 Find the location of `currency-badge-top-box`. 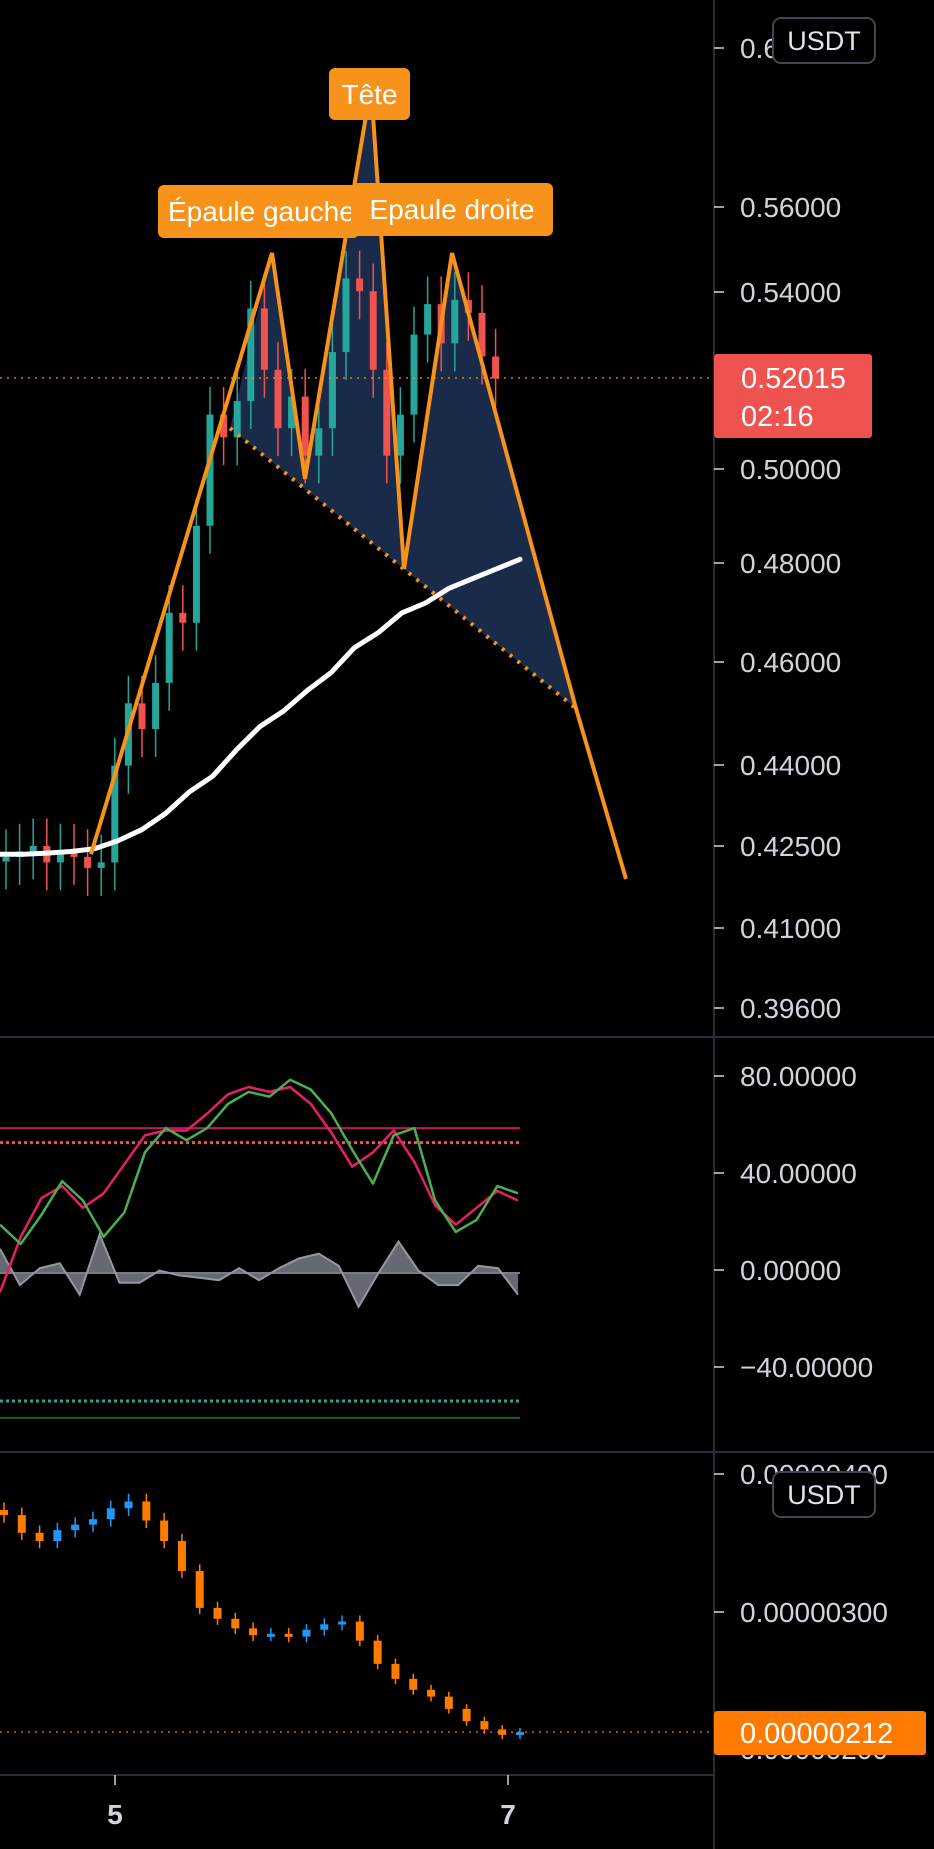

currency-badge-top-box is located at coordinates (824, 40).